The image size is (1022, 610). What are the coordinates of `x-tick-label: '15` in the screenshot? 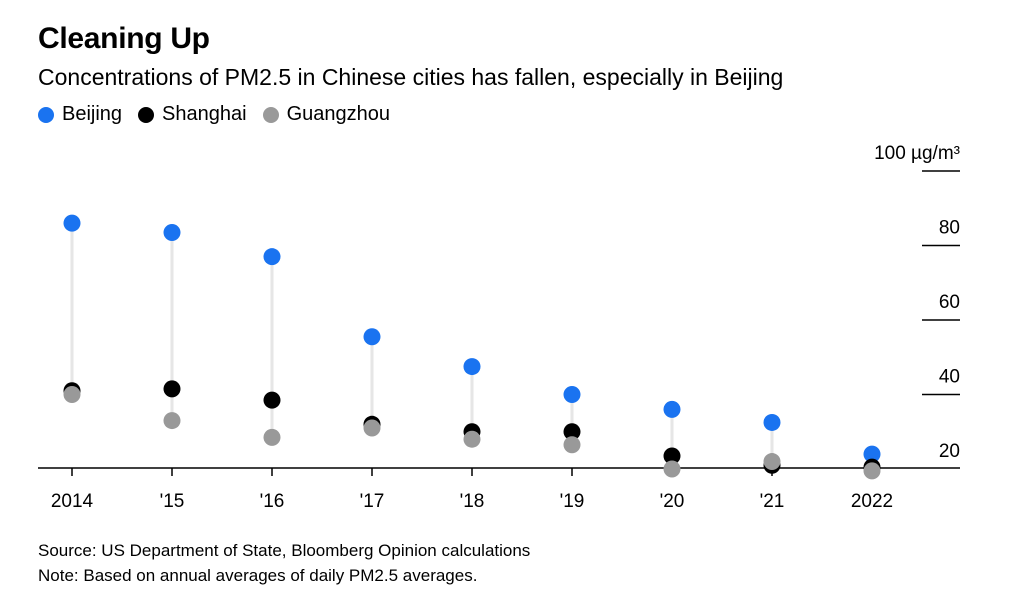 It's located at (172, 501).